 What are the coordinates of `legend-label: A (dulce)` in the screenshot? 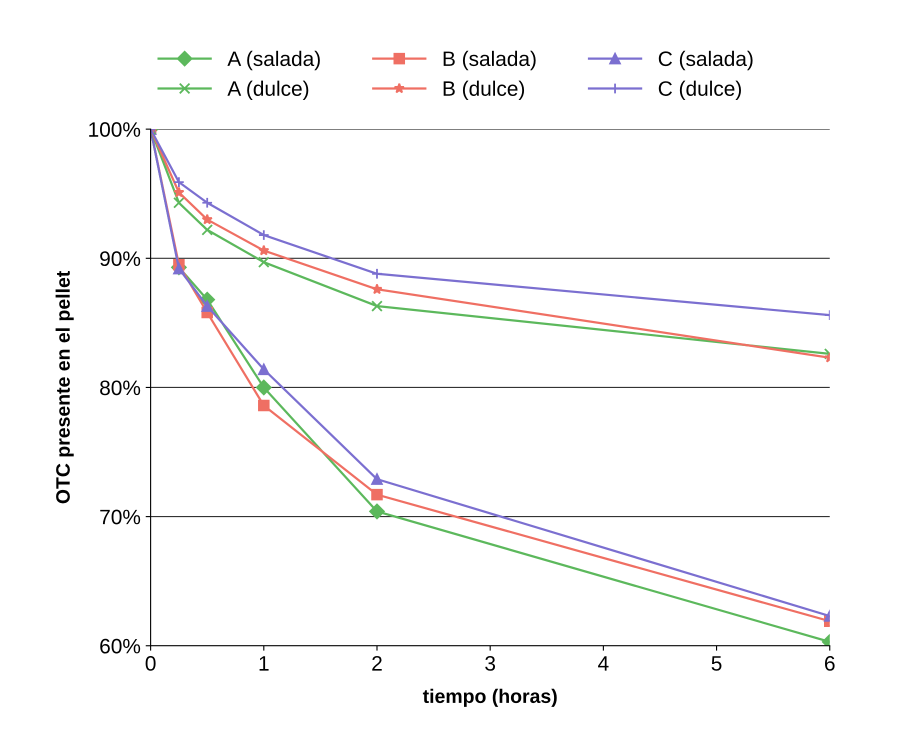 It's located at (267, 90).